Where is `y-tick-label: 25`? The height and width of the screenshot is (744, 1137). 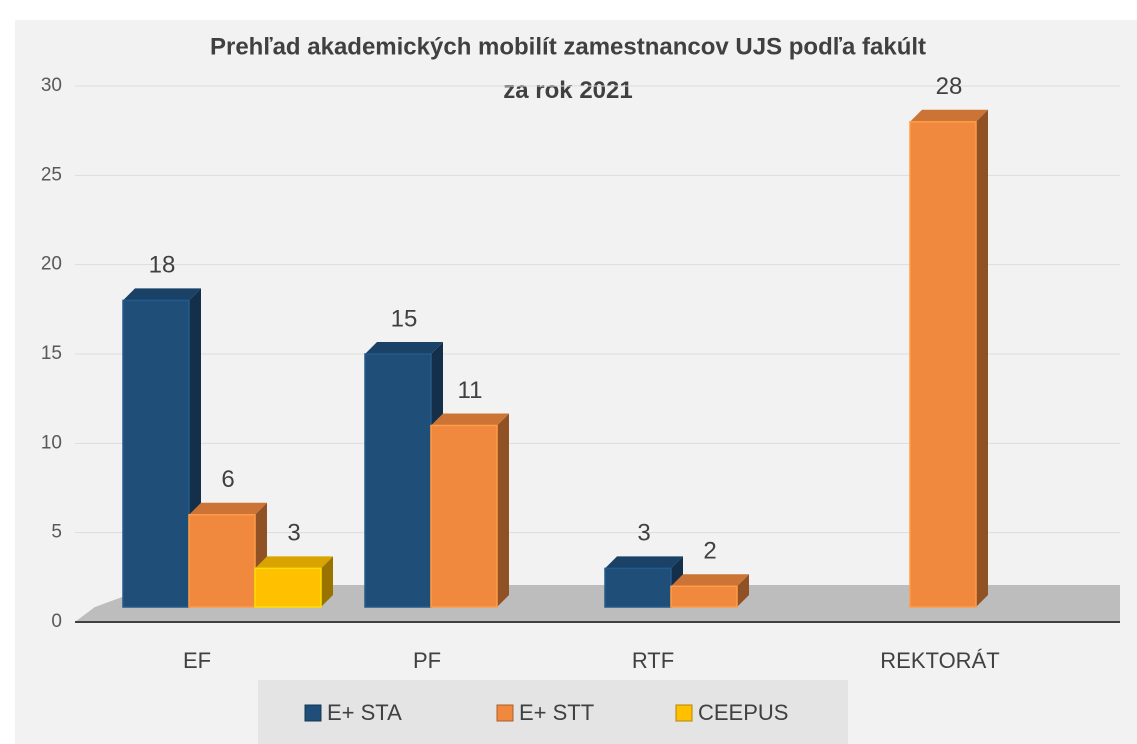 y-tick-label: 25 is located at coordinates (51, 174).